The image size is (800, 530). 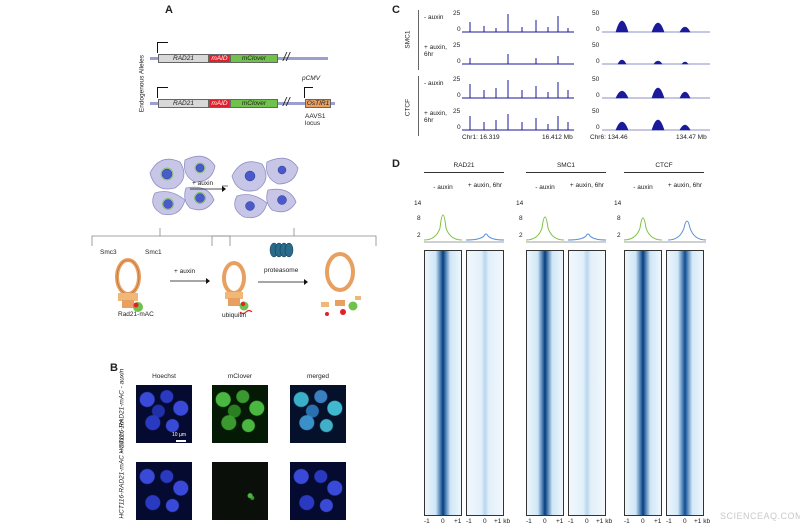 I want to click on c-row2-label: + auxin, 6hr, so click(x=435, y=51).